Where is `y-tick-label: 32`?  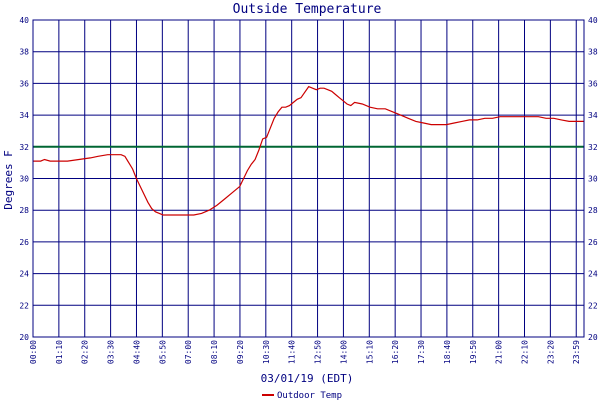
y-tick-label: 32 is located at coordinates (24, 147).